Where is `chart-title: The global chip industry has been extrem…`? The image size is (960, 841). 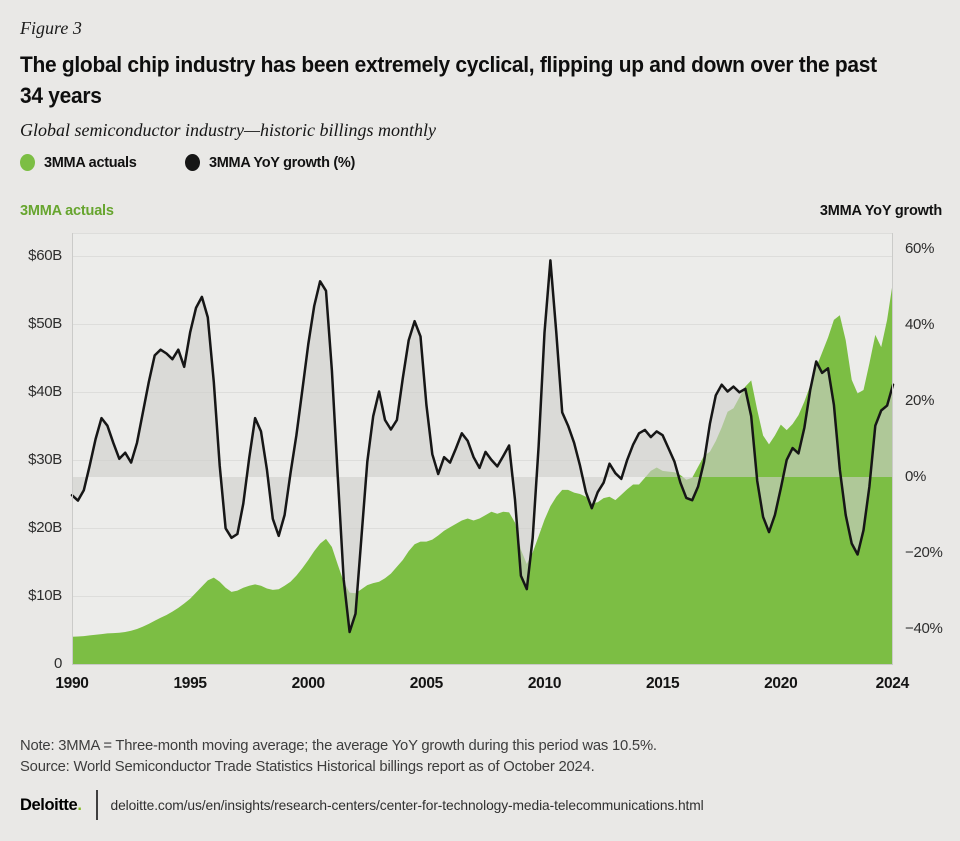
chart-title: The global chip industry has been extrem… is located at coordinates (485, 80).